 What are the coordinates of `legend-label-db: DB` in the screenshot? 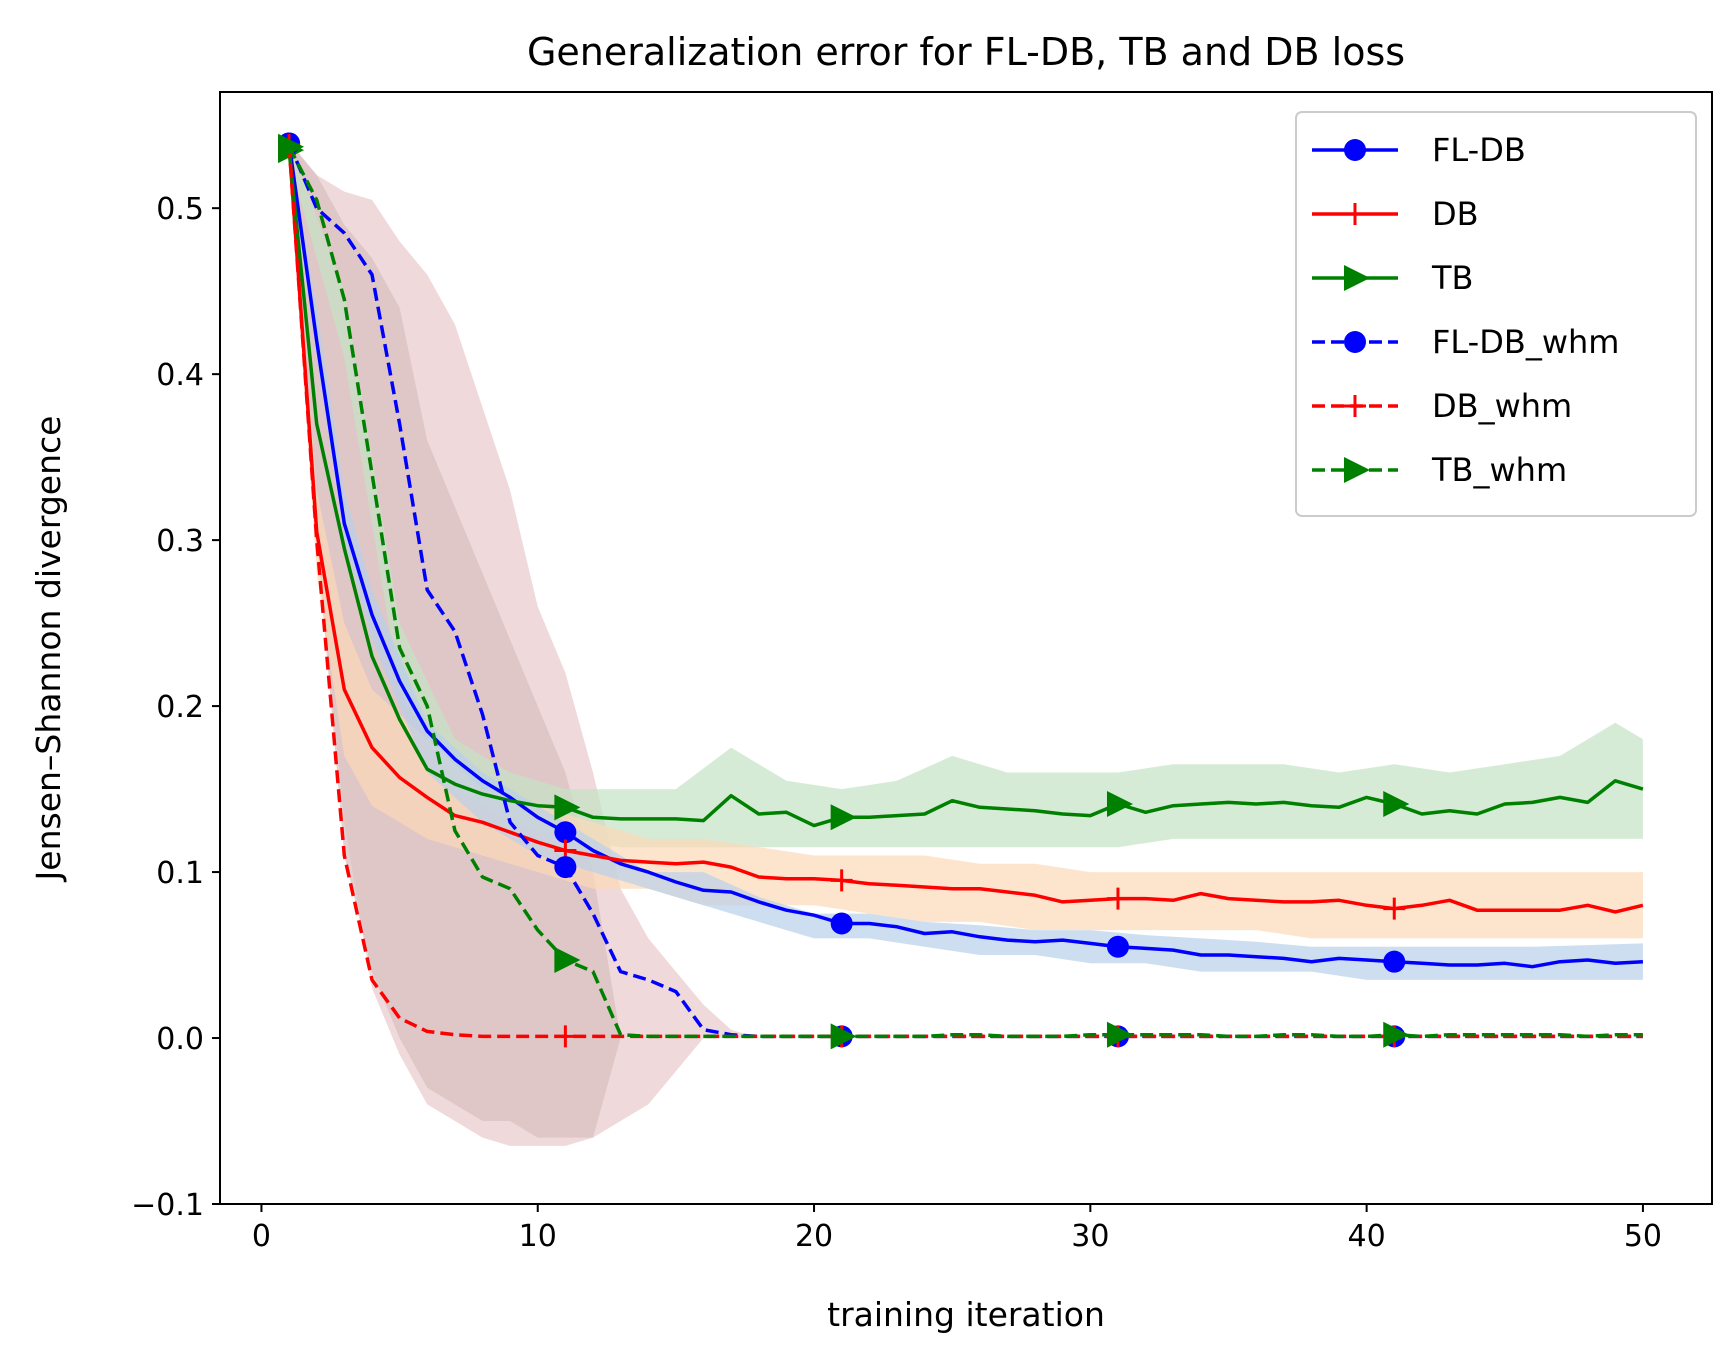 It's located at (1455, 214).